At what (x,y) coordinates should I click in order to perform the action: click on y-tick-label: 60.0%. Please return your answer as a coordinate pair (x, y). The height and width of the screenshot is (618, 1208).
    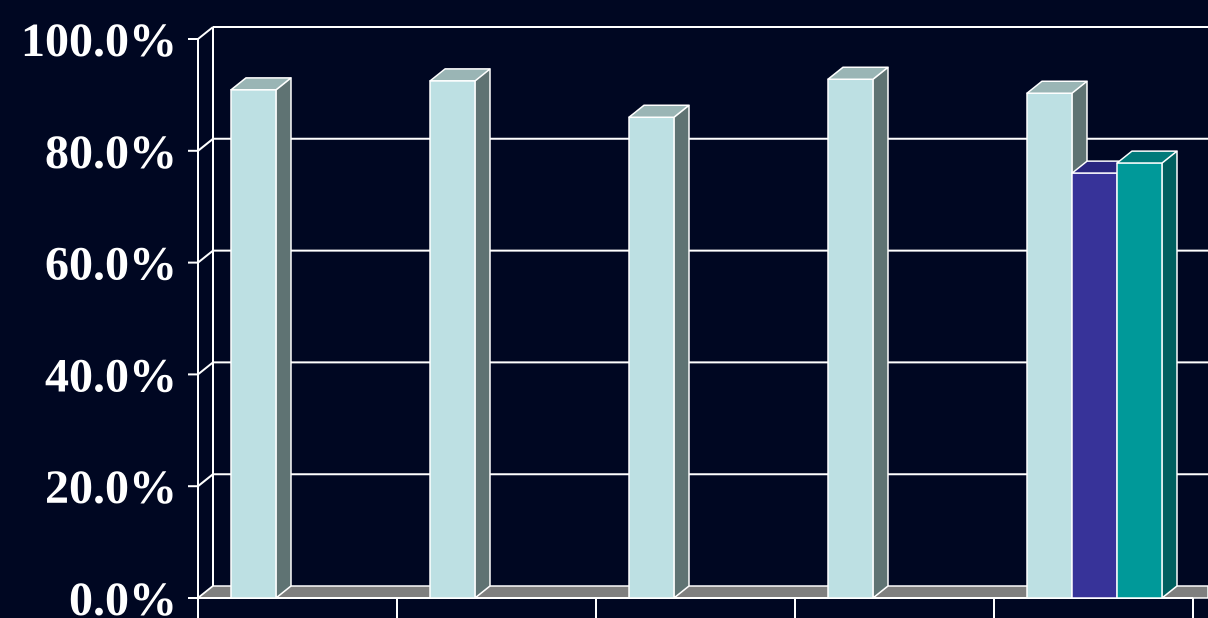
    Looking at the image, I should click on (111, 264).